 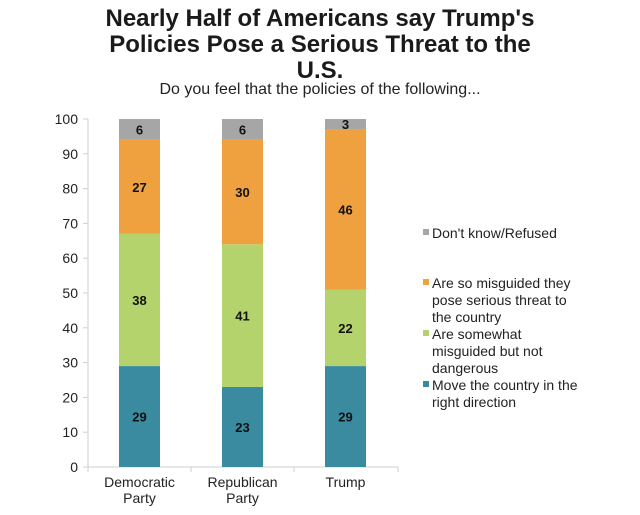 What do you see at coordinates (139, 482) in the screenshot?
I see `x-category-label: Democratic` at bounding box center [139, 482].